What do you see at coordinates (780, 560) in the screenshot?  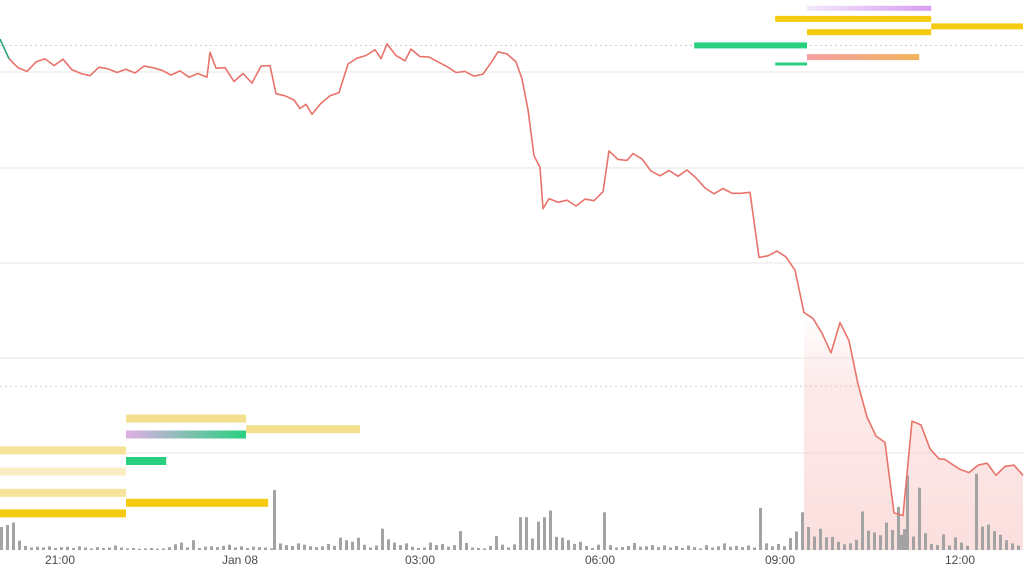 I see `x-tick-label-4: 09:00` at bounding box center [780, 560].